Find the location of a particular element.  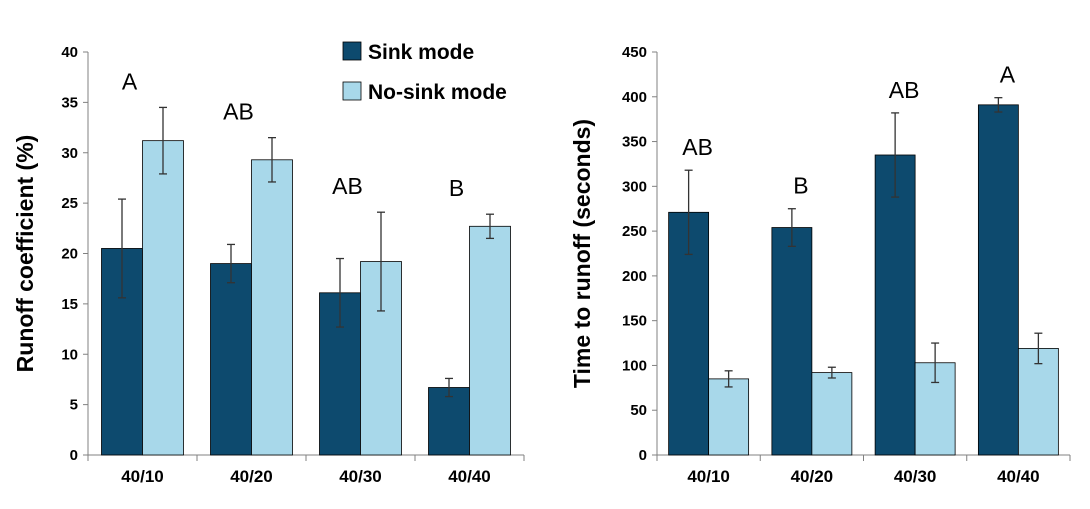

y-tick-label: 20 is located at coordinates (69, 254).